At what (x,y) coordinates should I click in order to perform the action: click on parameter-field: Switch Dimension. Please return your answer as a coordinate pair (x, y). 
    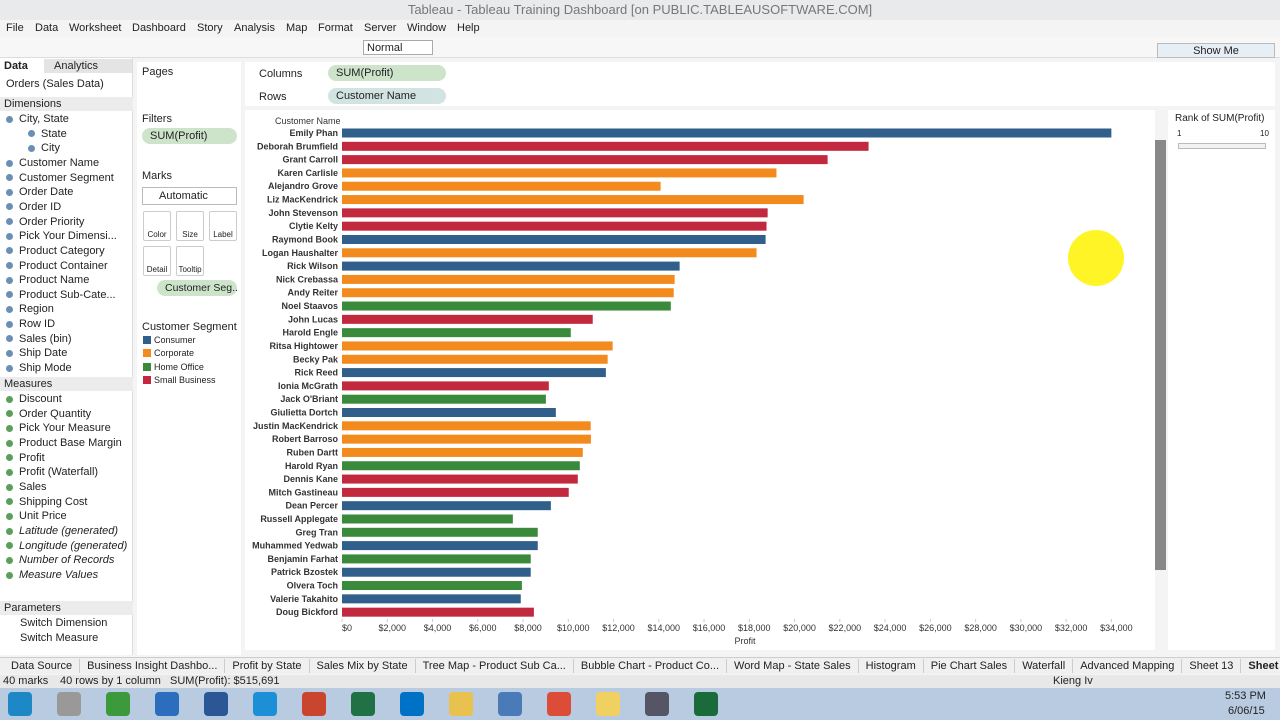
    Looking at the image, I should click on (64, 623).